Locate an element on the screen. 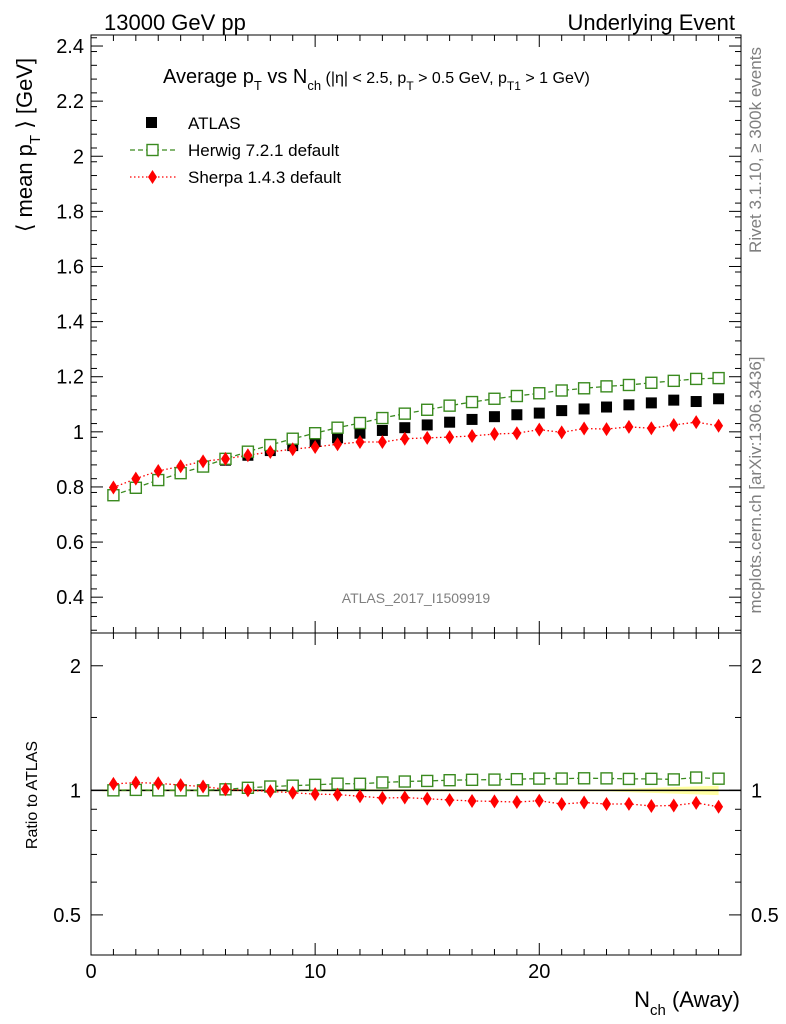 The image size is (786, 1024). y-tick-label: 1.6 is located at coordinates (70, 267).